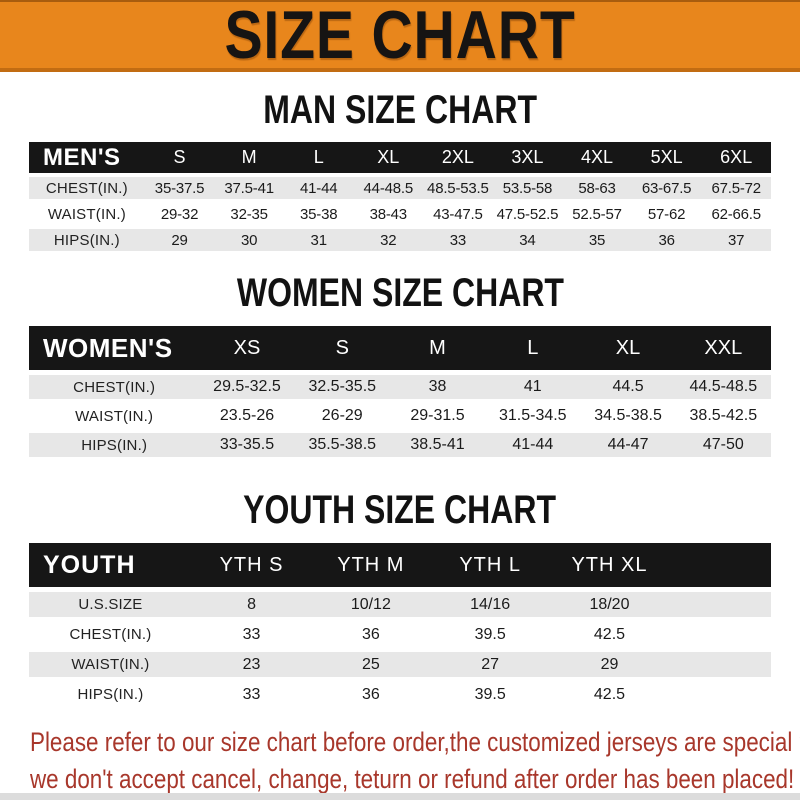 The image size is (800, 800). Describe the element at coordinates (388, 214) in the screenshot. I see `value-cell: 38-43` at that location.